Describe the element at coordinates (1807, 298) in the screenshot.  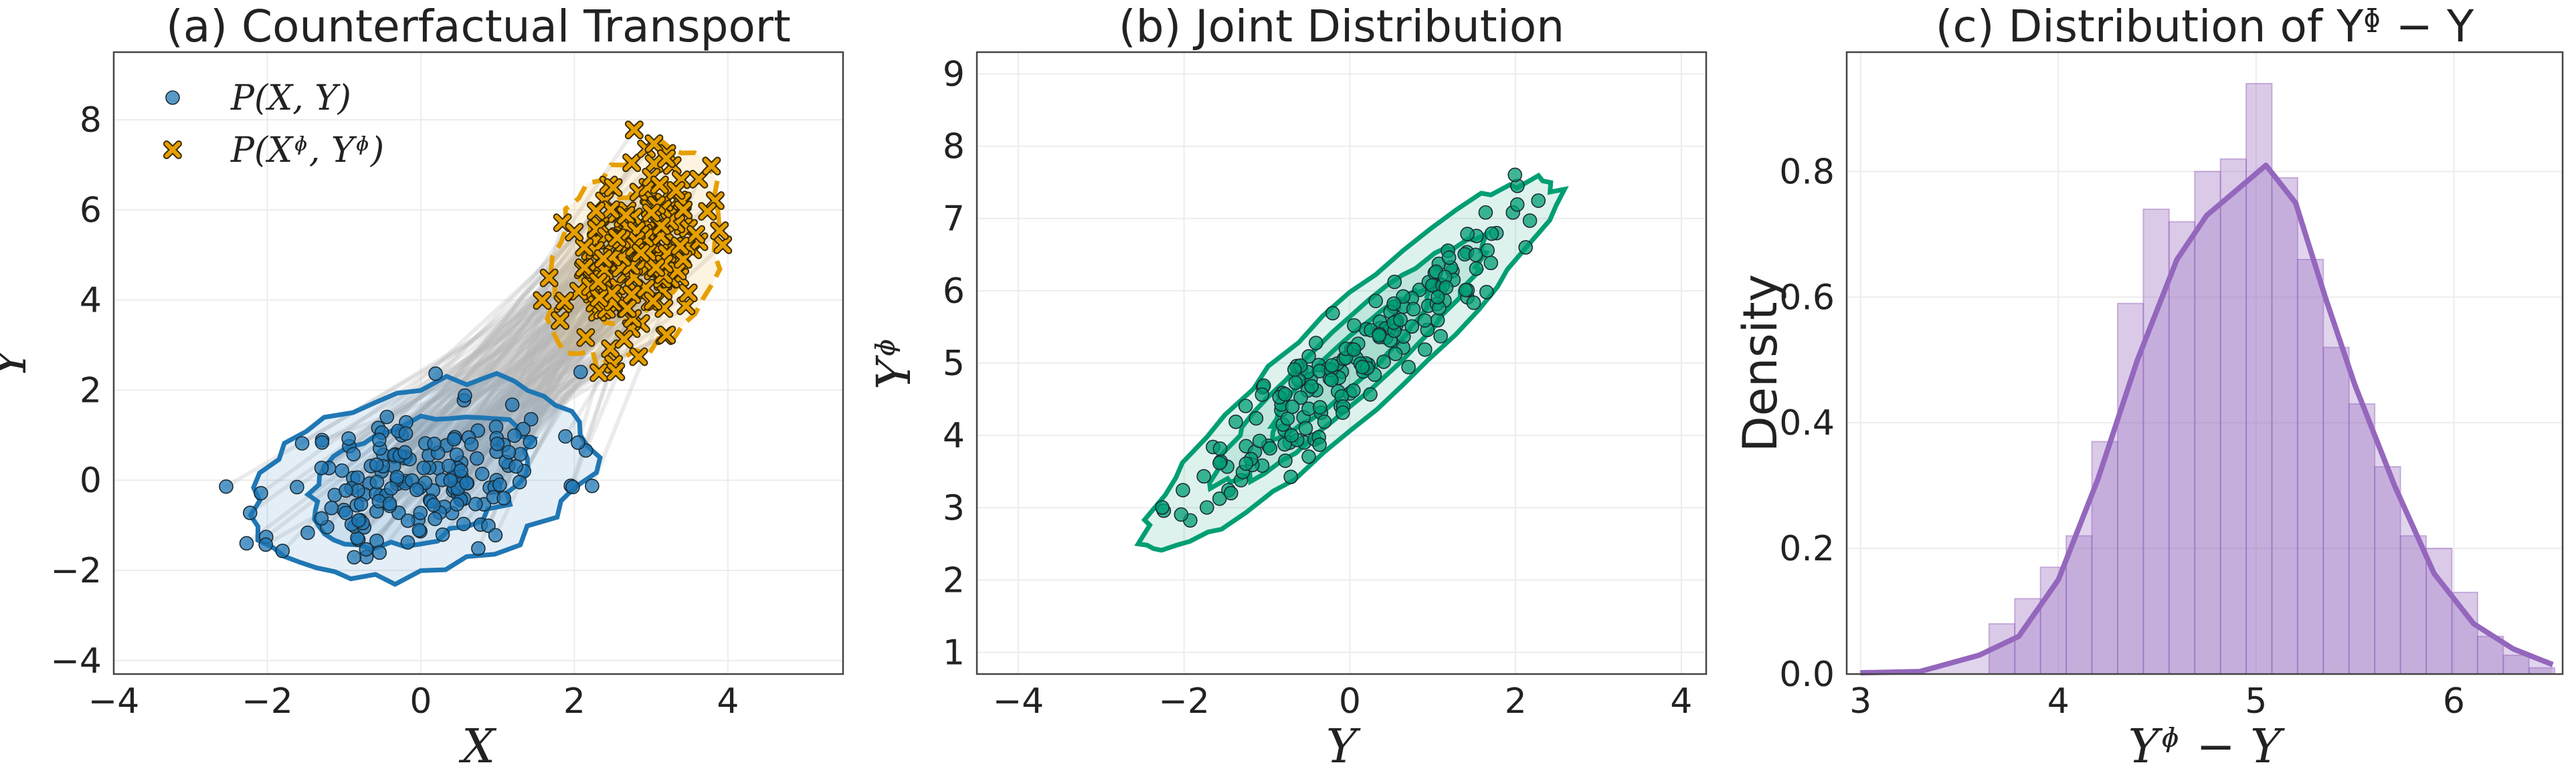
I see `y-tick-label: 0.6` at that location.